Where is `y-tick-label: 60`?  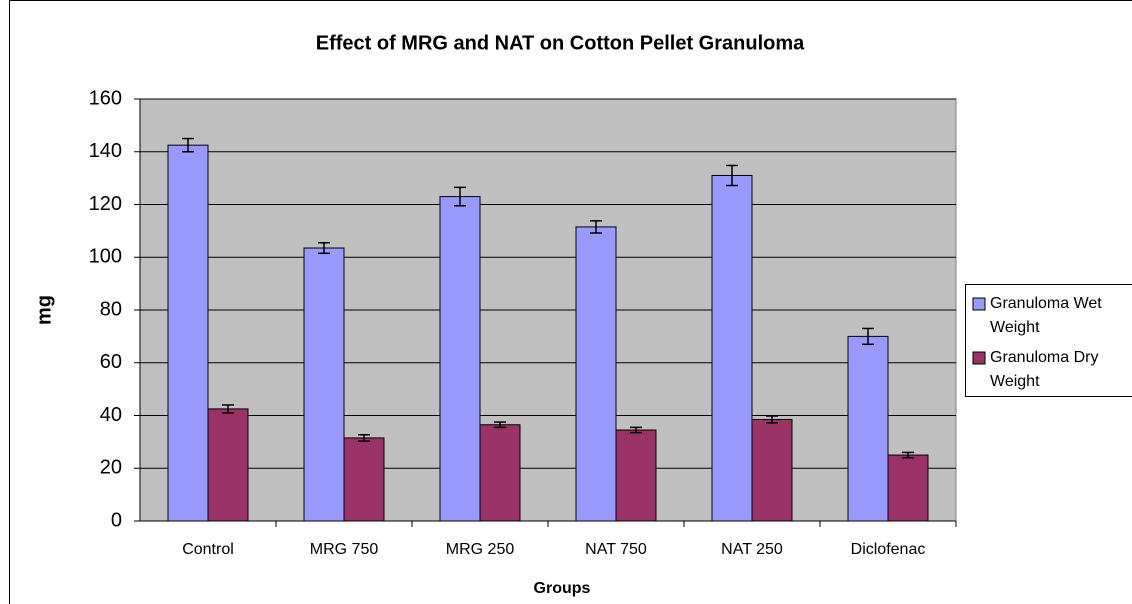
y-tick-label: 60 is located at coordinates (111, 362).